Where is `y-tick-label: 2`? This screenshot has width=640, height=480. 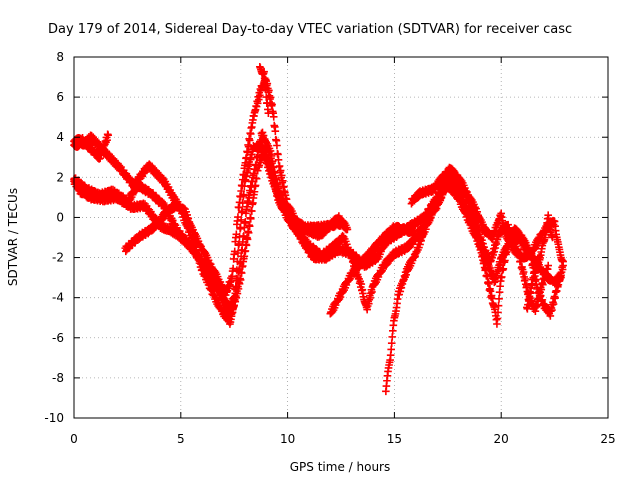
y-tick-label: 2 is located at coordinates (60, 177).